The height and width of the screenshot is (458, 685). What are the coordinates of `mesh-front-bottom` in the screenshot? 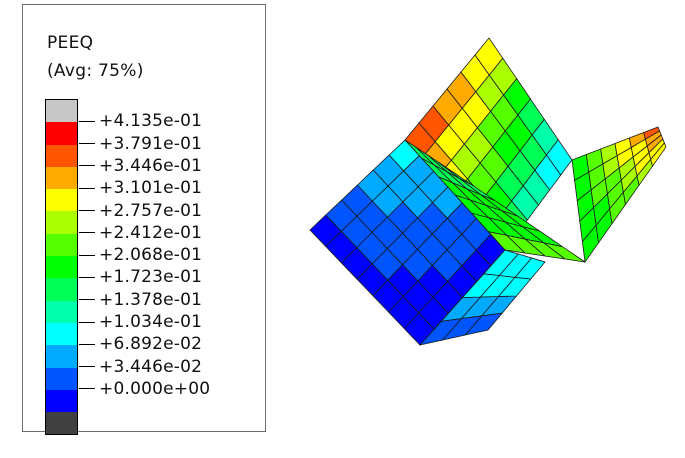 It's located at (482, 297).